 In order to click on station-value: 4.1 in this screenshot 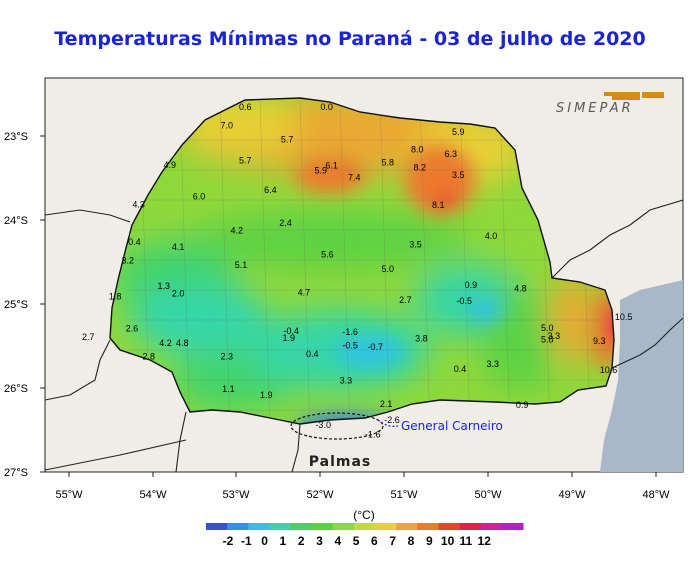, I will do `click(178, 247)`.